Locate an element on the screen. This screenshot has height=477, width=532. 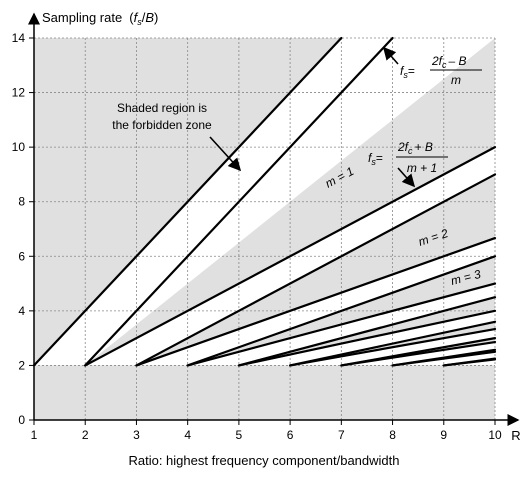
y-axis-label: Sampling rate (fs/B) is located at coordinates (100, 18).